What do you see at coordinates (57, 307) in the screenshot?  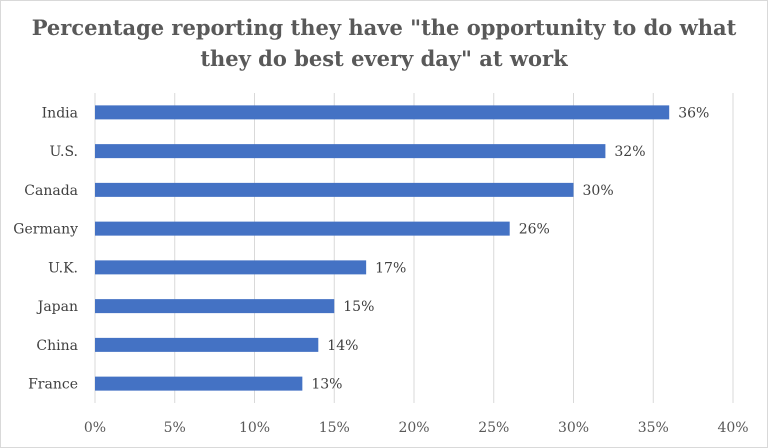 I see `category-label: Japan` at bounding box center [57, 307].